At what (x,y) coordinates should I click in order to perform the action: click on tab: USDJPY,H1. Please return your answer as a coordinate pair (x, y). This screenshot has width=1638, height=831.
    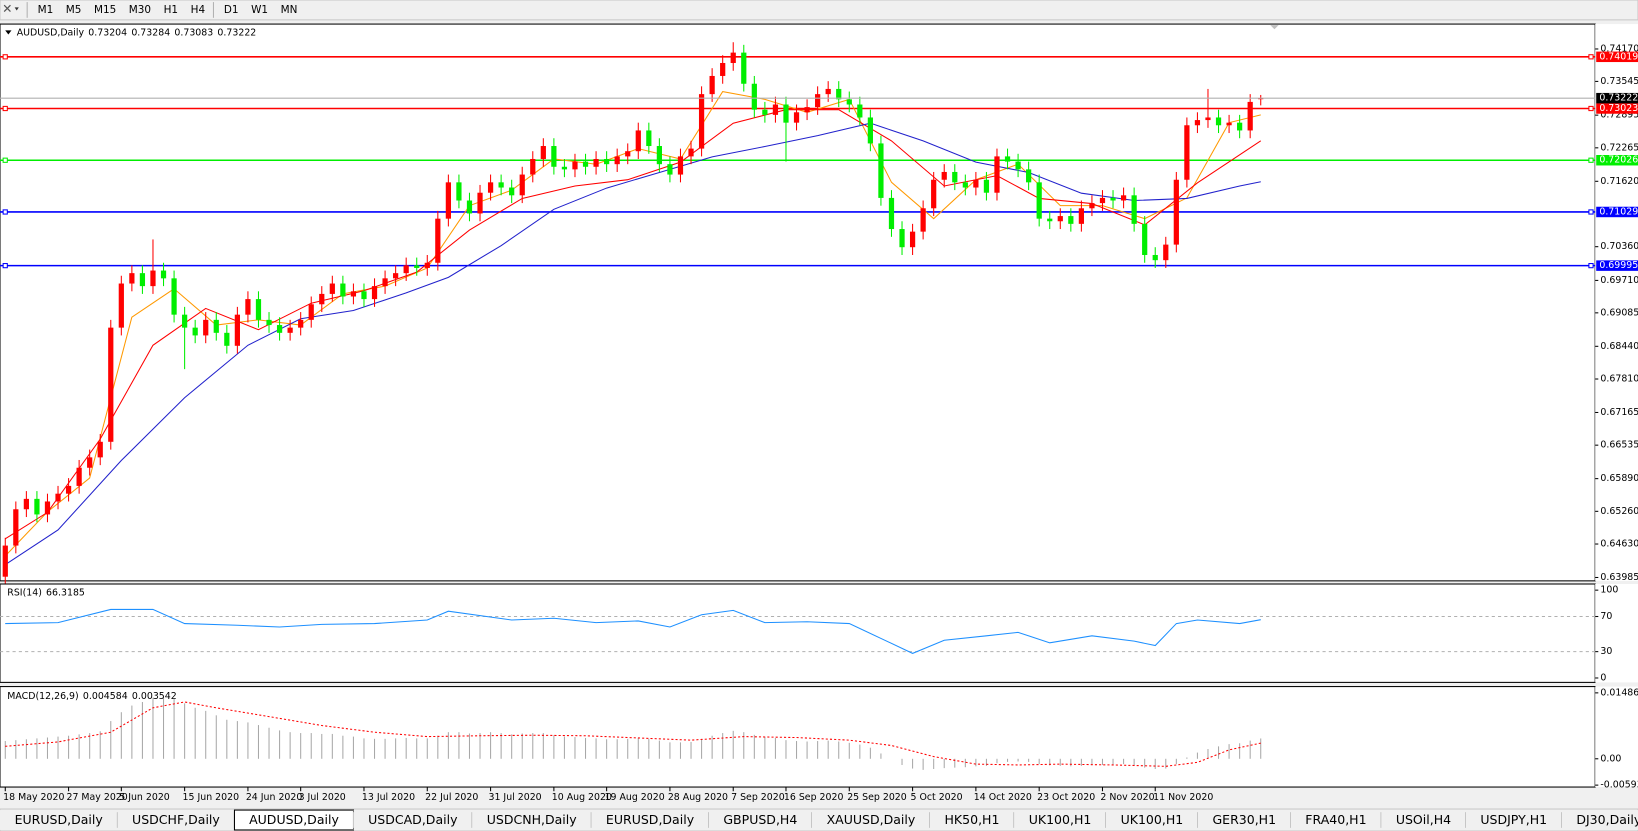
    Looking at the image, I should click on (1514, 820).